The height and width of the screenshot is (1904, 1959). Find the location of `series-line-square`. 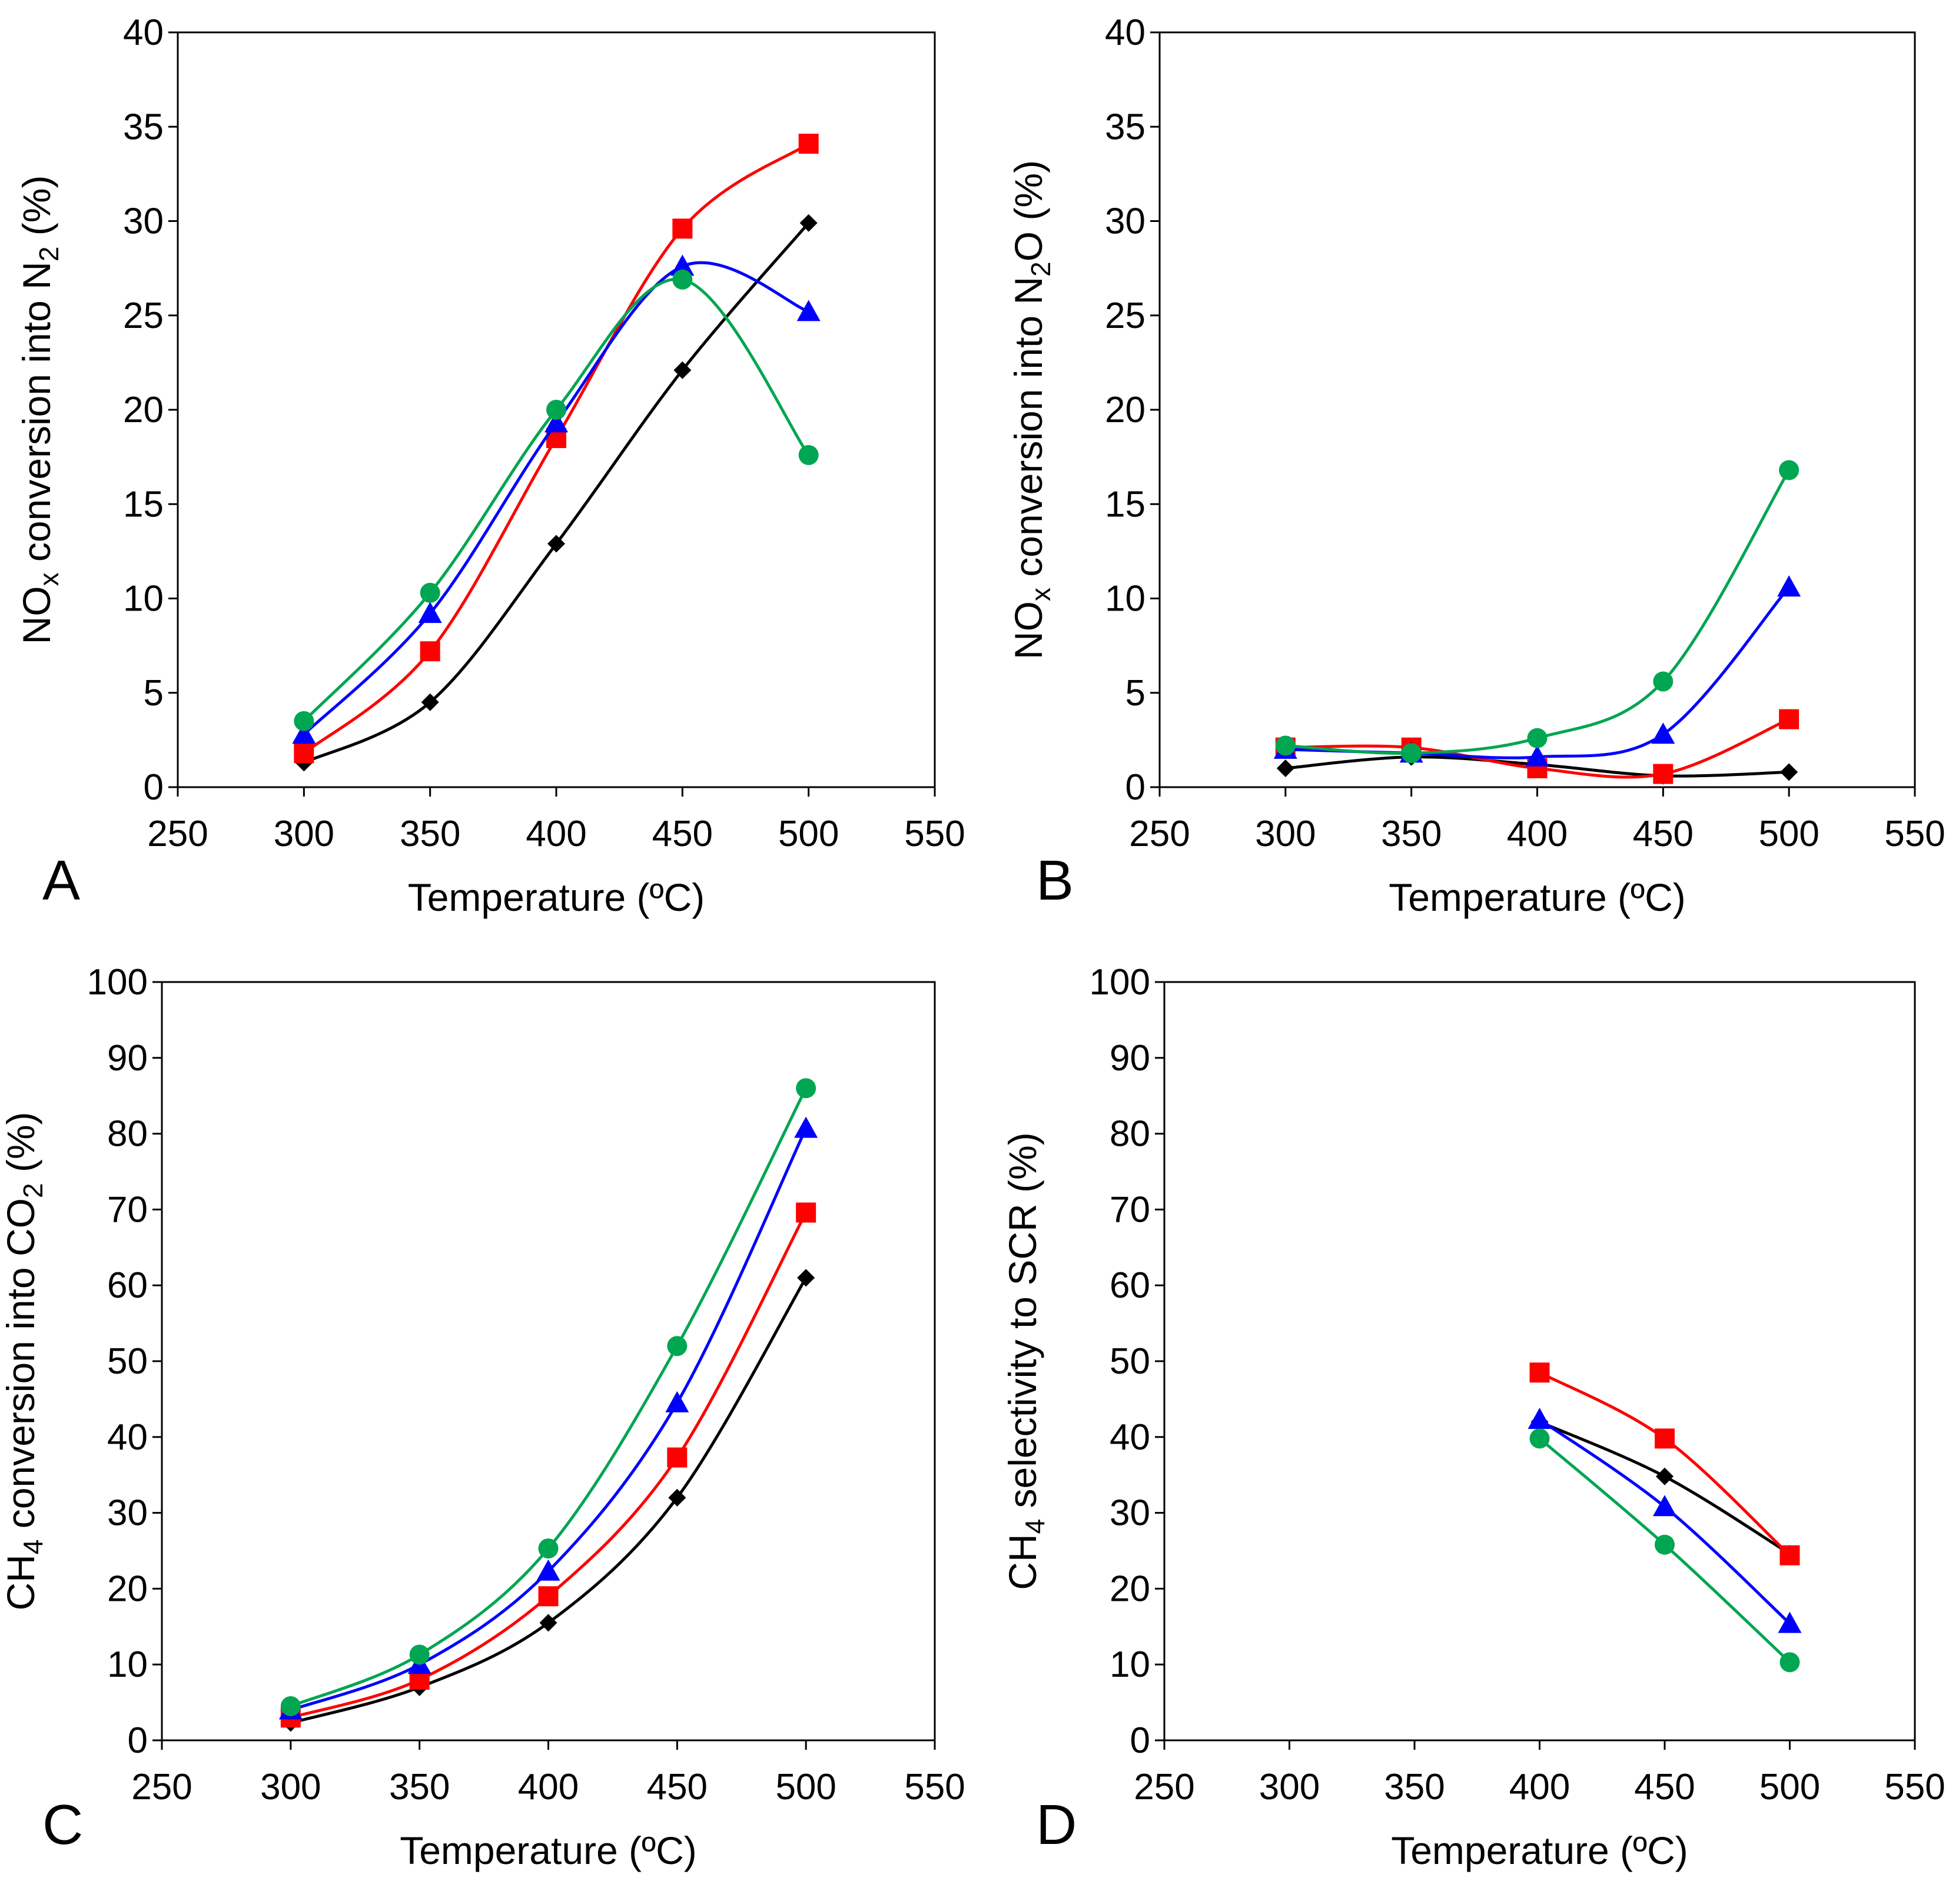

series-line-square is located at coordinates (556, 449).